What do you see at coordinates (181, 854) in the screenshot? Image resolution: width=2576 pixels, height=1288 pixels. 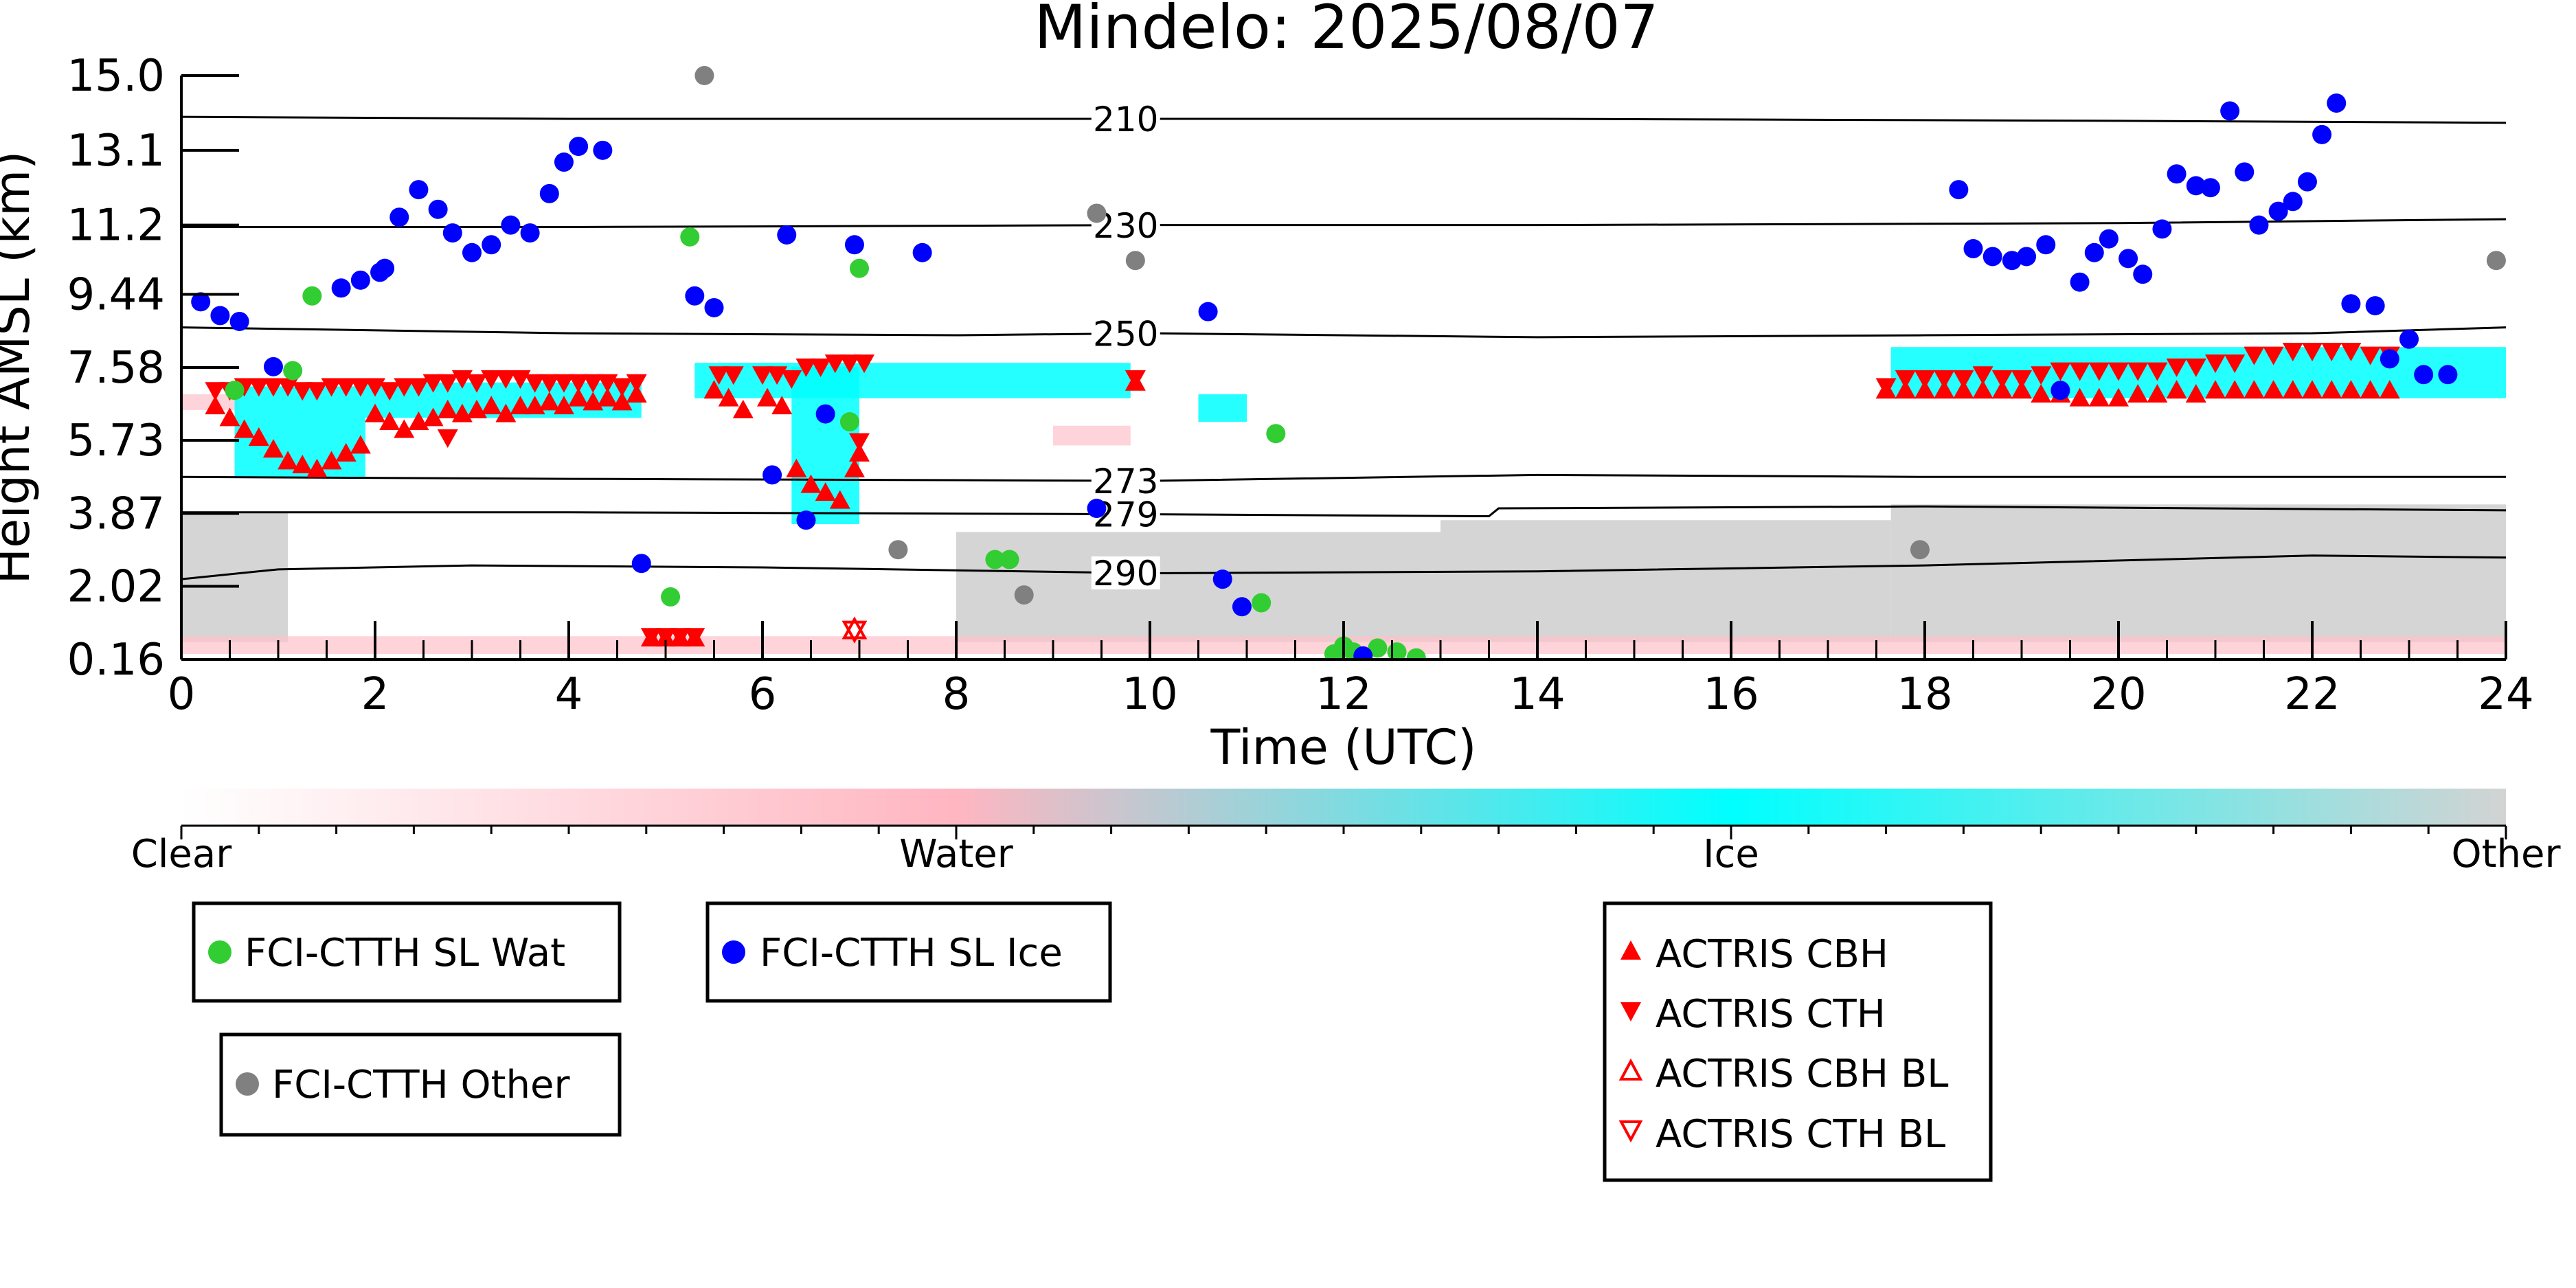 I see `colorbar-label-clear: Clear` at bounding box center [181, 854].